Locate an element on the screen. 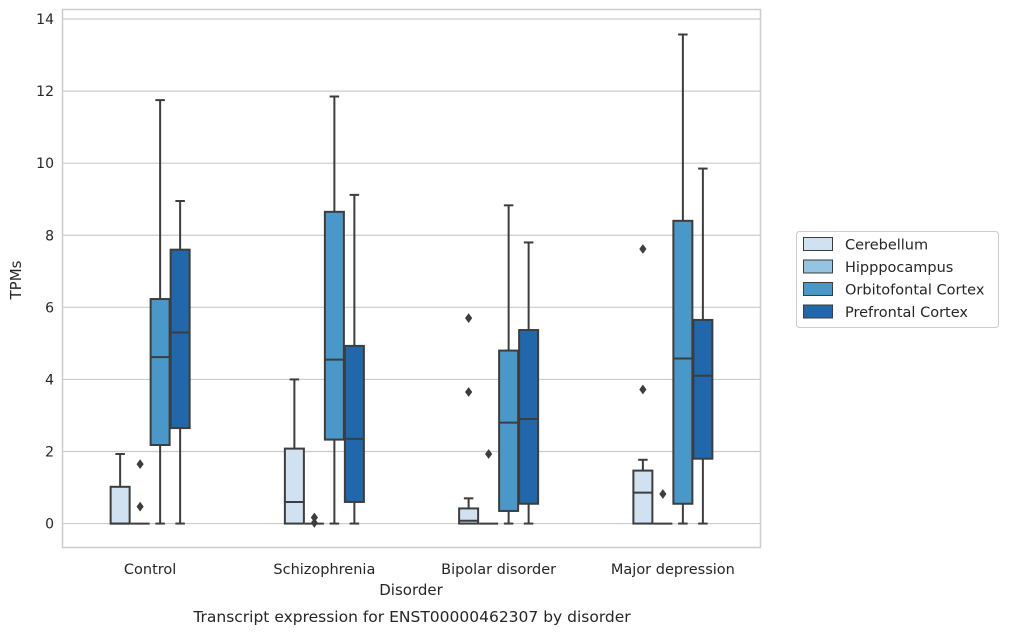 The width and height of the screenshot is (1009, 634). legend-label: Hipppocampus is located at coordinates (899, 268).